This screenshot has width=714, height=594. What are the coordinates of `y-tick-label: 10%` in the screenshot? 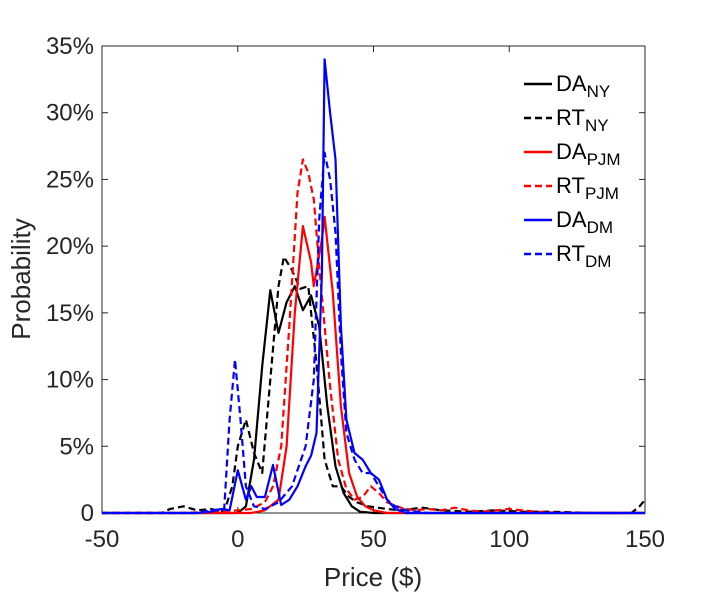 It's located at (70, 380).